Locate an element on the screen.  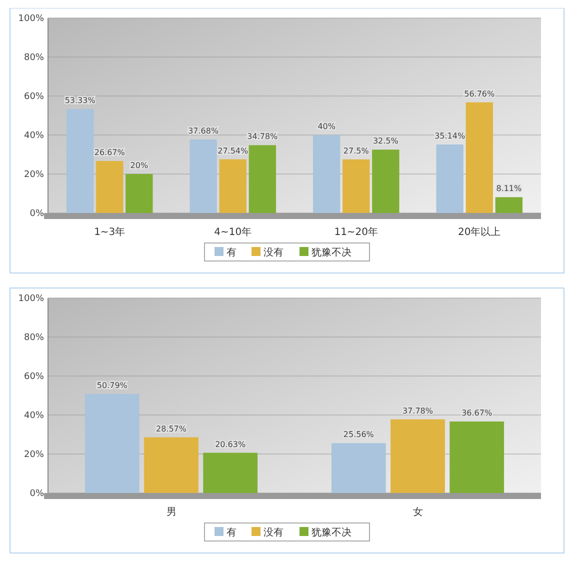
data-label: 20% is located at coordinates (139, 165).